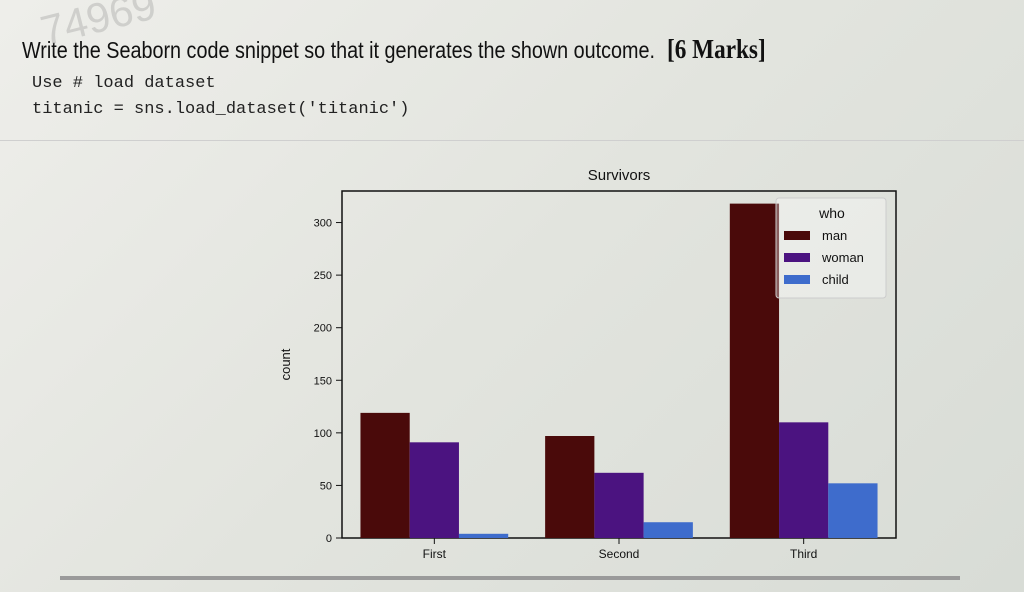  I want to click on marks-label: [6 Marks], so click(716, 49).